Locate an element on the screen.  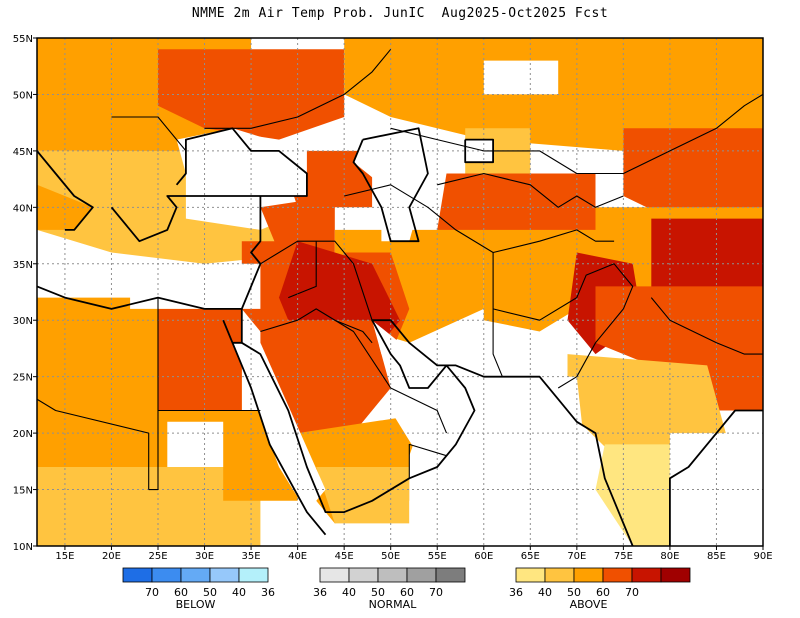
lon-tick-label: 60E is located at coordinates (483, 556).